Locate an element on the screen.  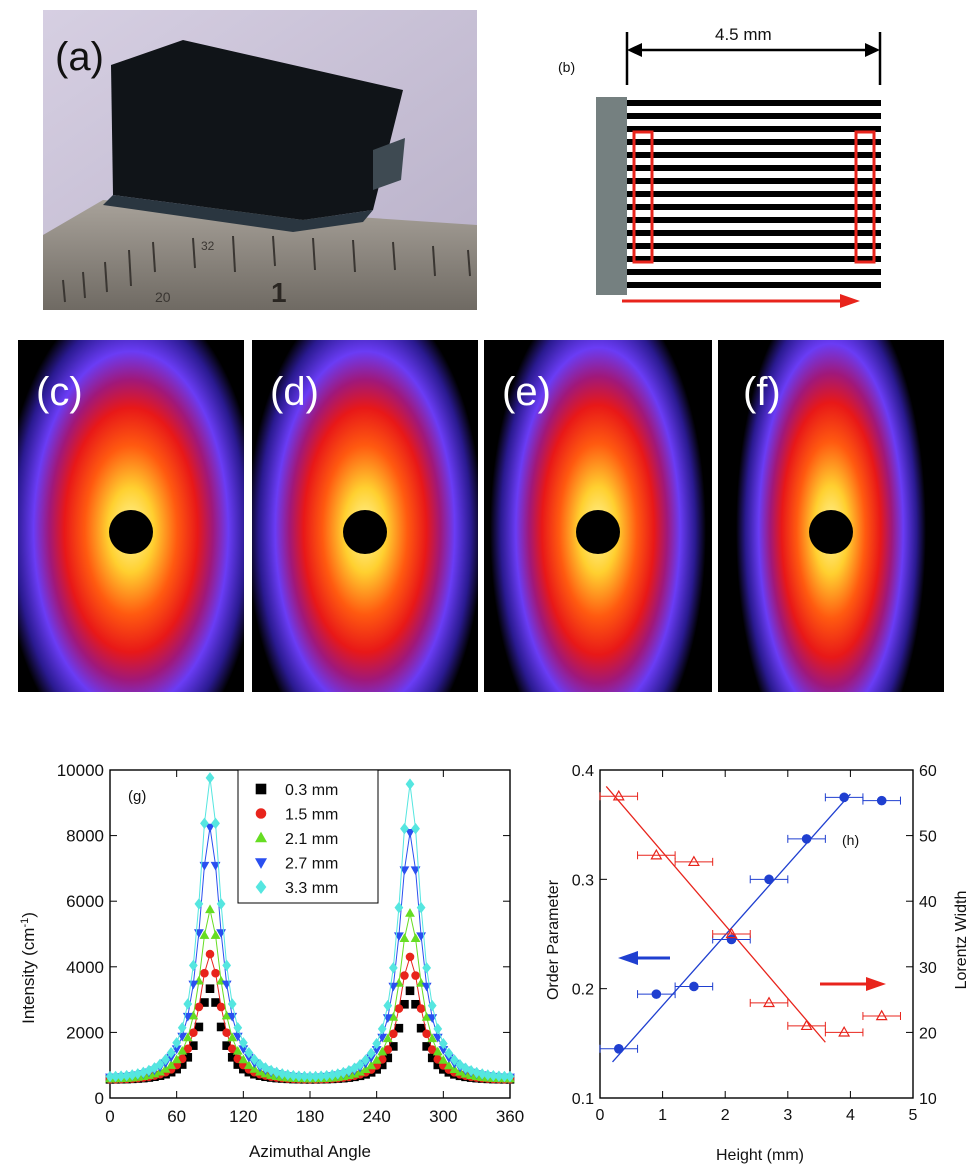
ruler-mark: 20 is located at coordinates (163, 297).